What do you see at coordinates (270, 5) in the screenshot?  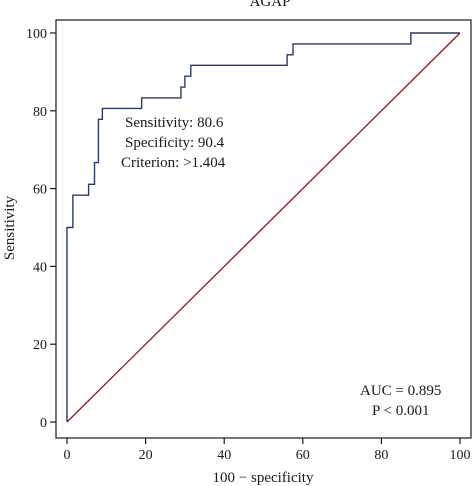 I see `chart-title: AGAP` at bounding box center [270, 5].